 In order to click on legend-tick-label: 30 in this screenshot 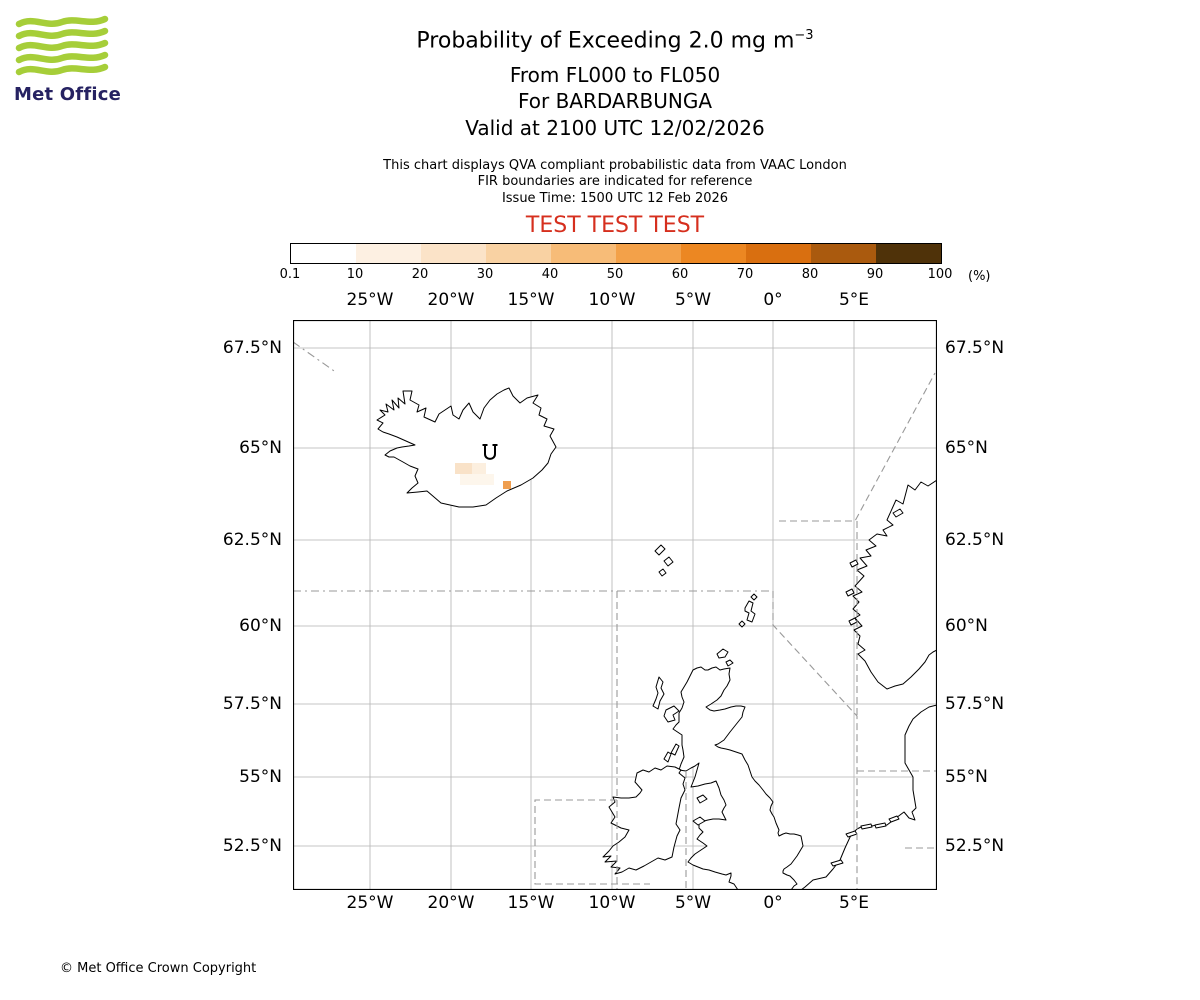, I will do `click(485, 274)`.